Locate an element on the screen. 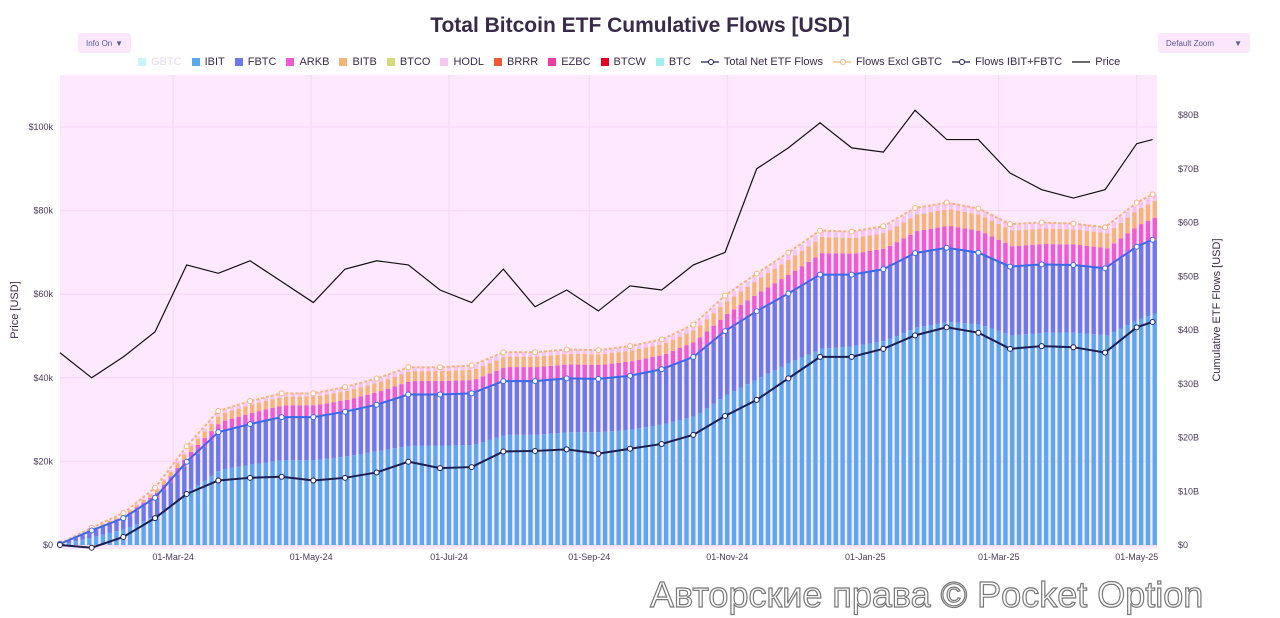 This screenshot has width=1280, height=618. left-tick-label: $40k is located at coordinates (43, 378).